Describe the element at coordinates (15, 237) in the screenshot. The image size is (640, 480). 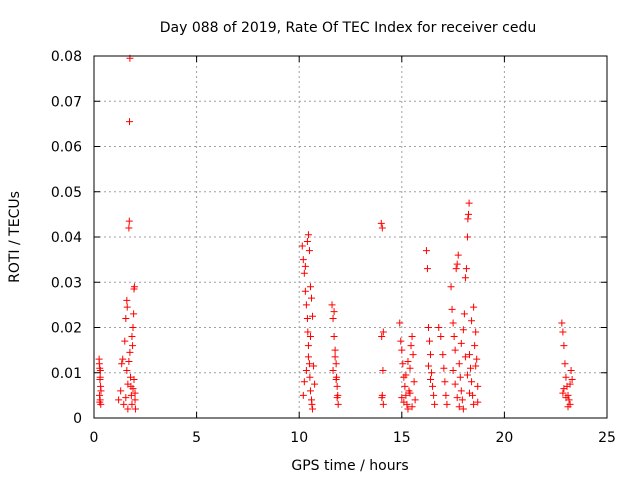
I see `y-axis-title: ROTI / TECUs` at that location.